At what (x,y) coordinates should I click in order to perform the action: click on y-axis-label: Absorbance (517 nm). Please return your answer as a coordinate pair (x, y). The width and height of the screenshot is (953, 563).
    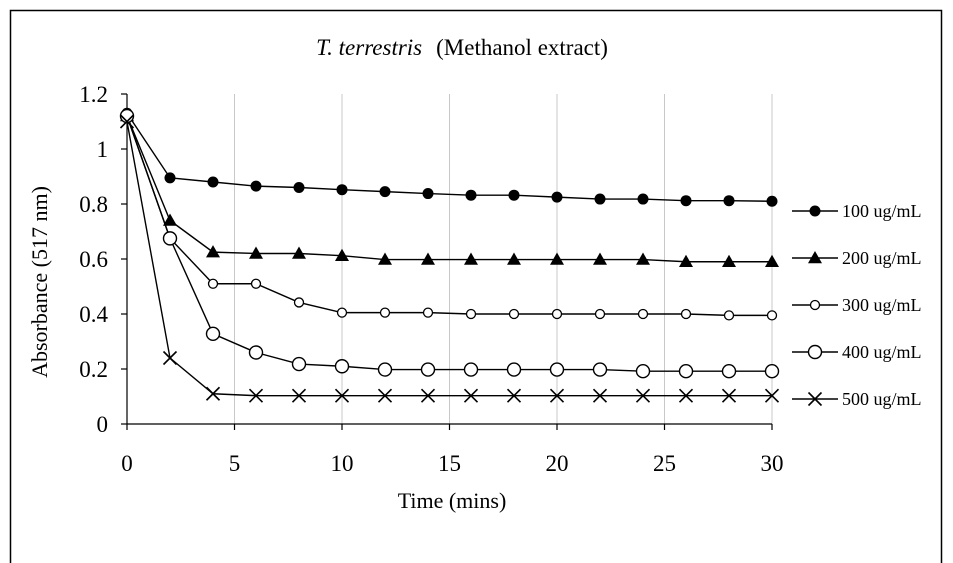
    Looking at the image, I should click on (39, 282).